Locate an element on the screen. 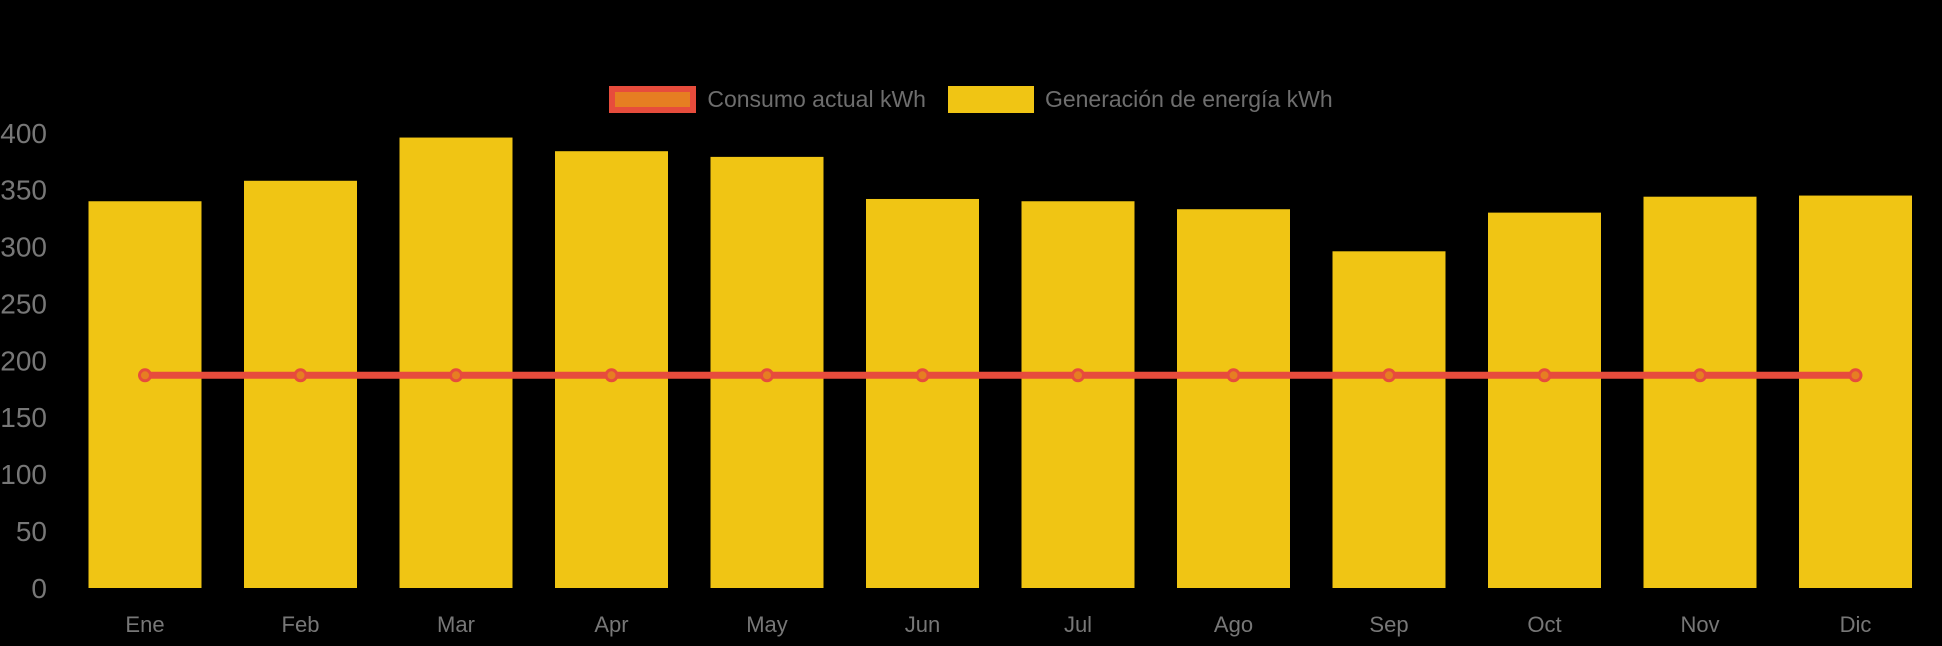 This screenshot has width=1942, height=646. bar-dic is located at coordinates (1855, 391).